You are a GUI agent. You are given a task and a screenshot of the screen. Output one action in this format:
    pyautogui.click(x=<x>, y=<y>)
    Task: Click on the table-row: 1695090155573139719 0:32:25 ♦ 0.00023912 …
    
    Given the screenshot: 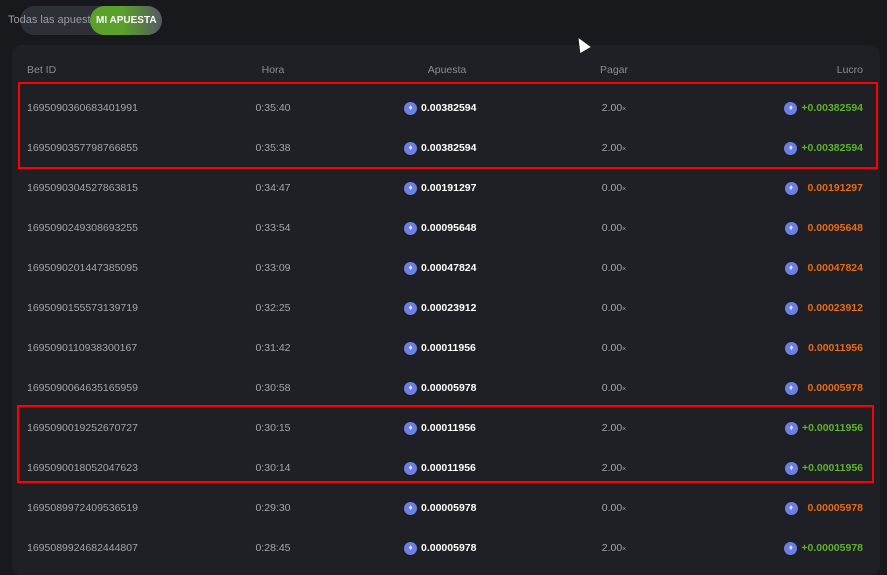 What is the action you would take?
    pyautogui.click(x=446, y=308)
    